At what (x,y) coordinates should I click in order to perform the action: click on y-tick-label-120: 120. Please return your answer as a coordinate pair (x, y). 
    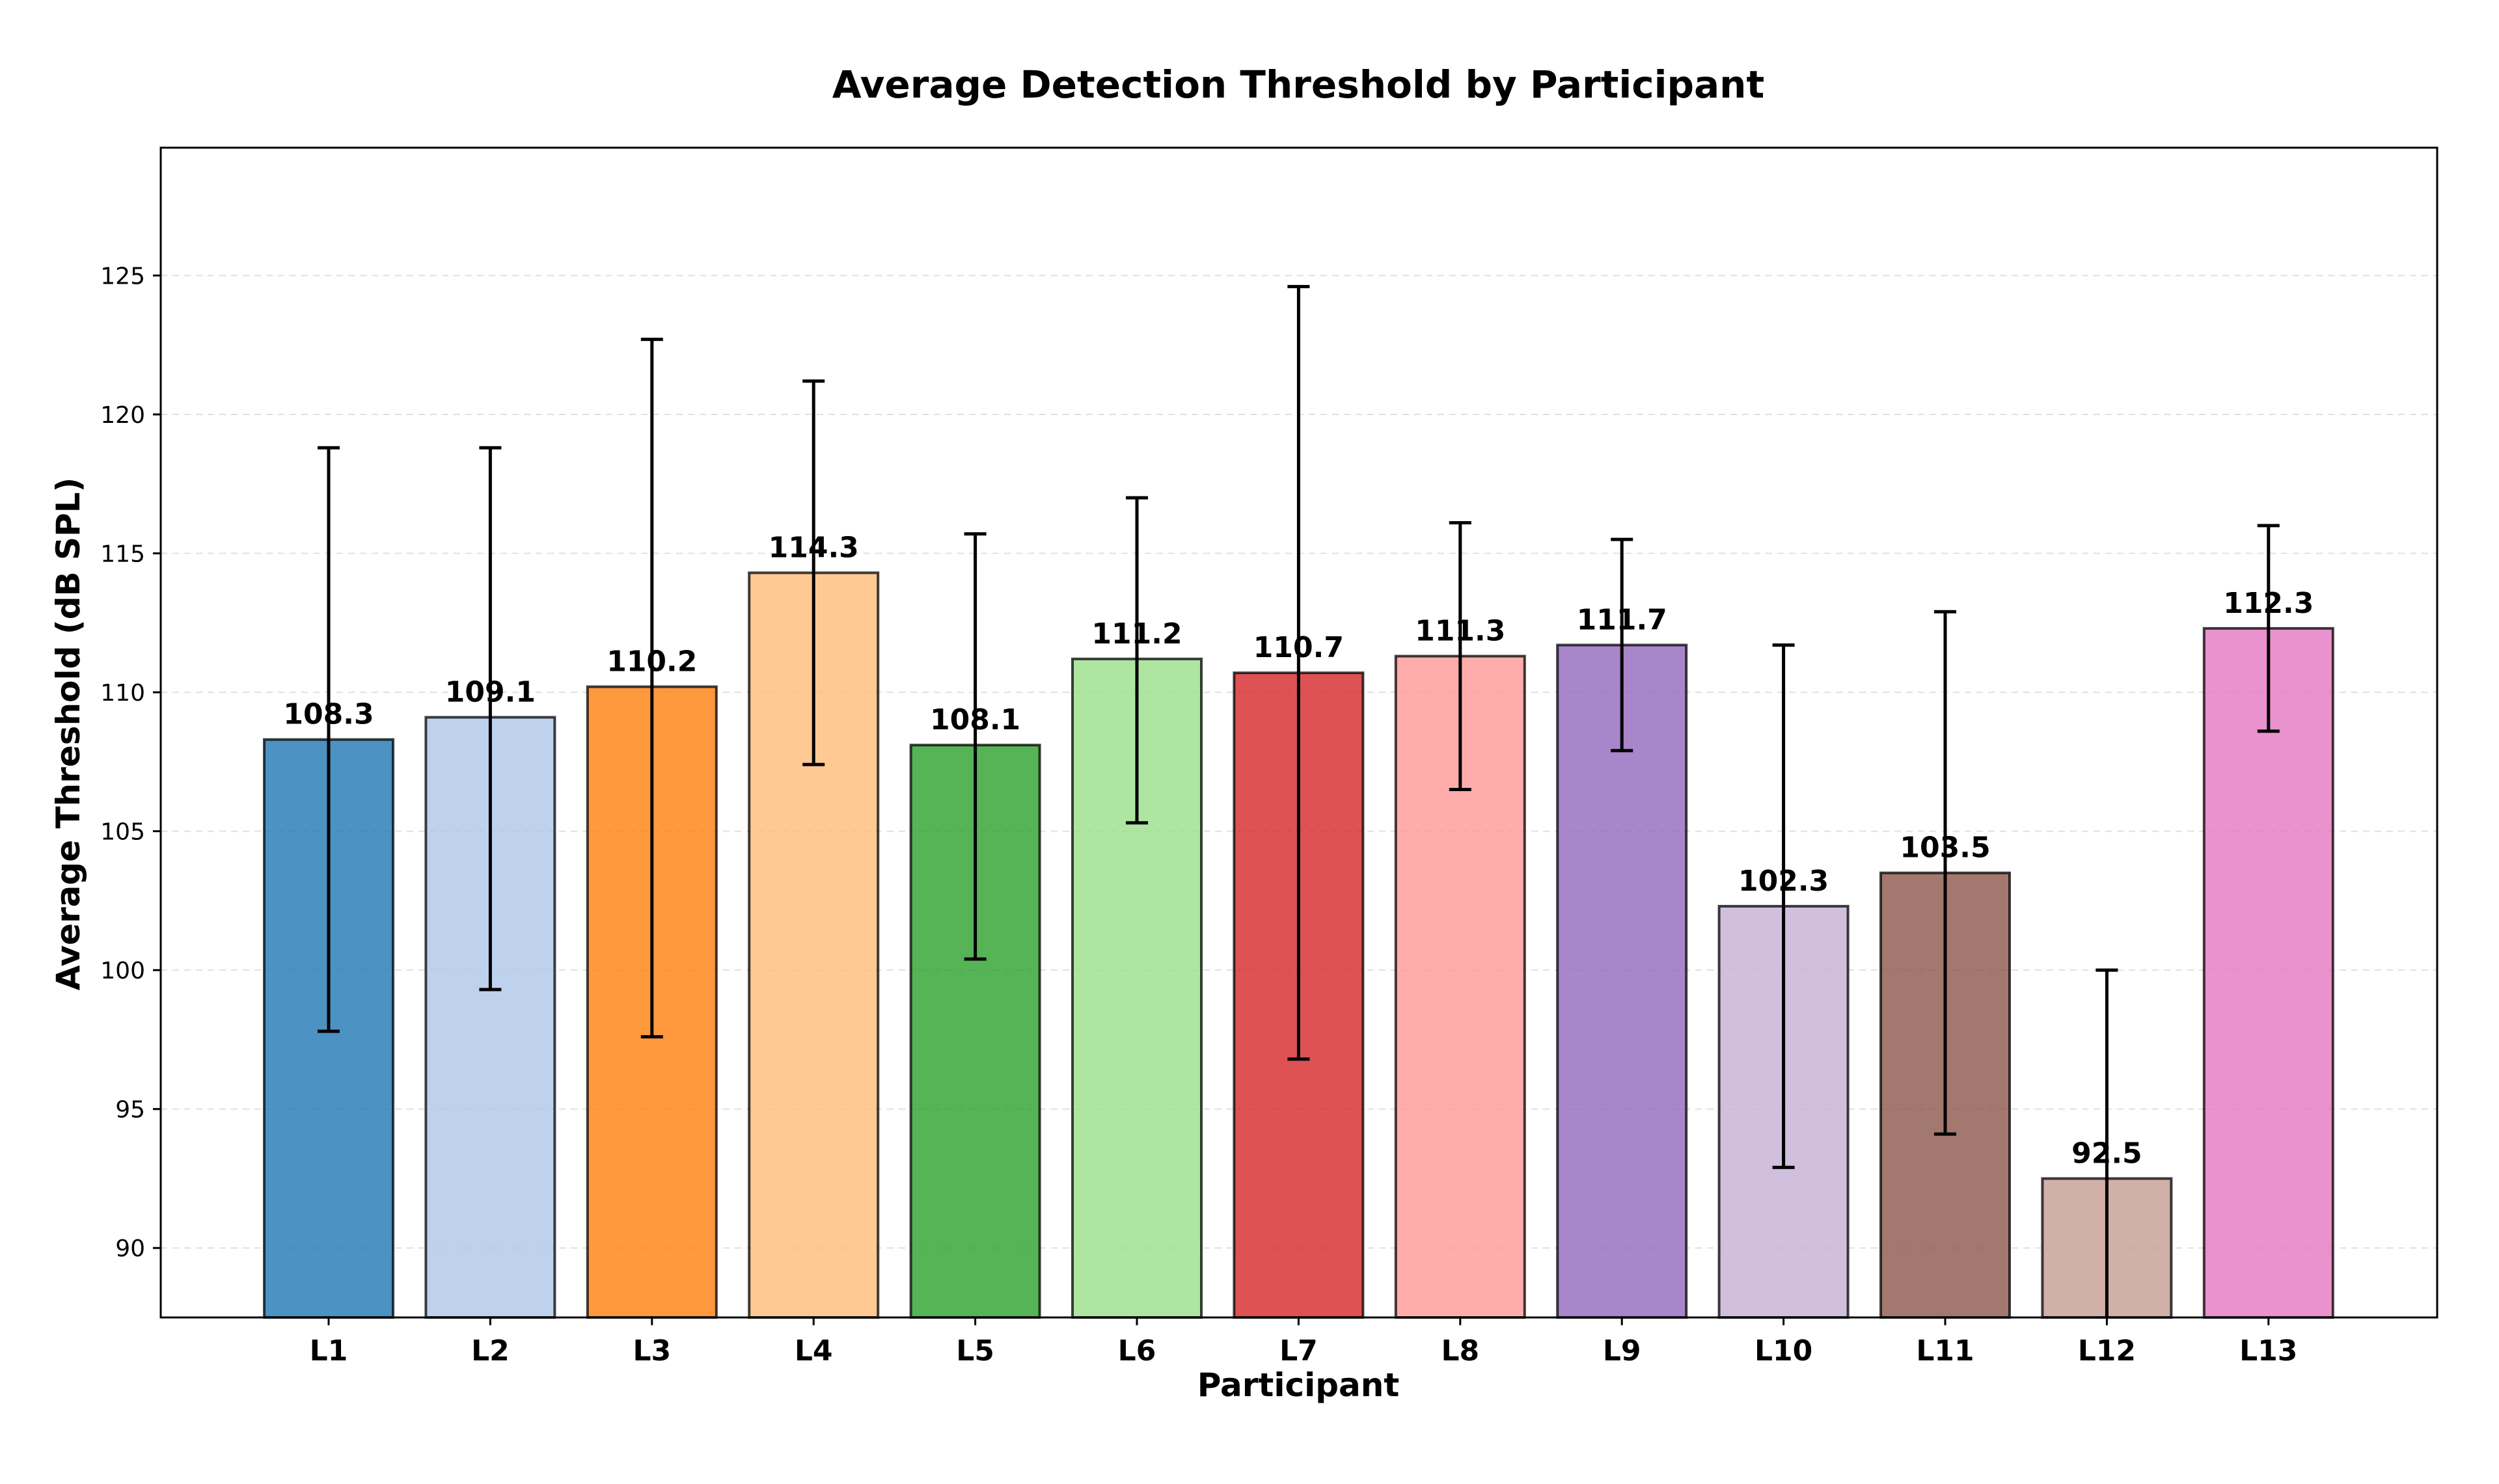
    Looking at the image, I should click on (122, 416).